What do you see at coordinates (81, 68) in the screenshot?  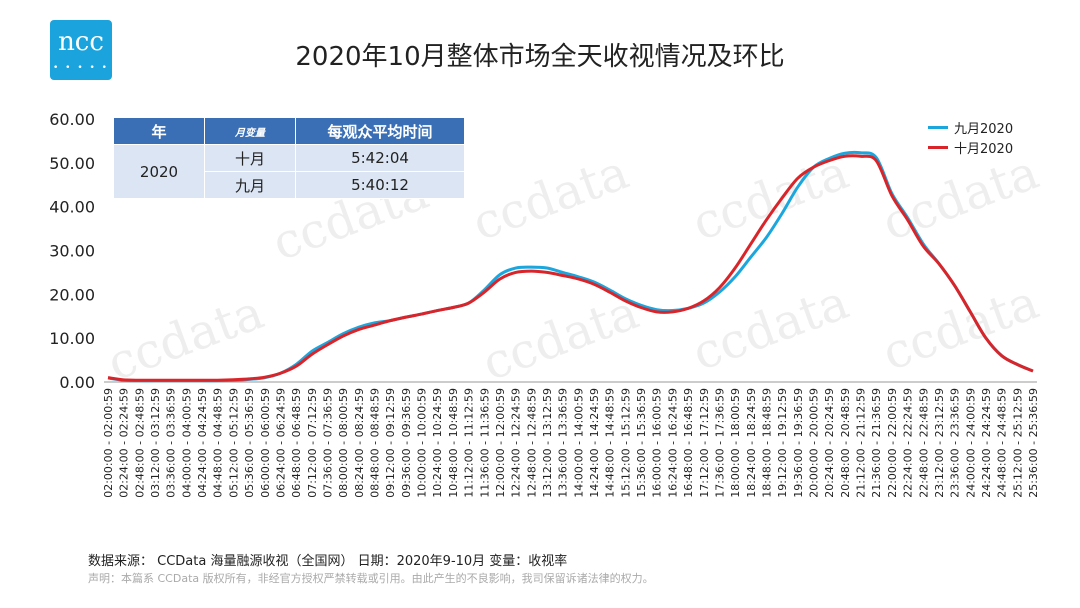 I see `logo-dots: • • • • •` at bounding box center [81, 68].